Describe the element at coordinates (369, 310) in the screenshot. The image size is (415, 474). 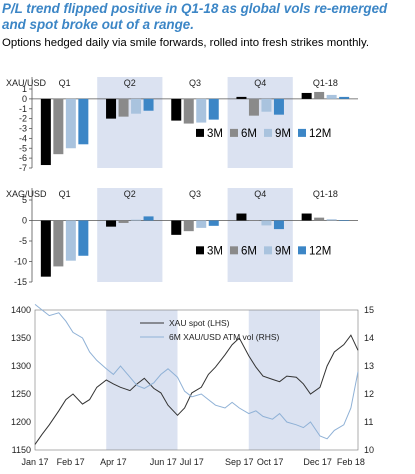
I see `y-right-tick-label: 15` at that location.